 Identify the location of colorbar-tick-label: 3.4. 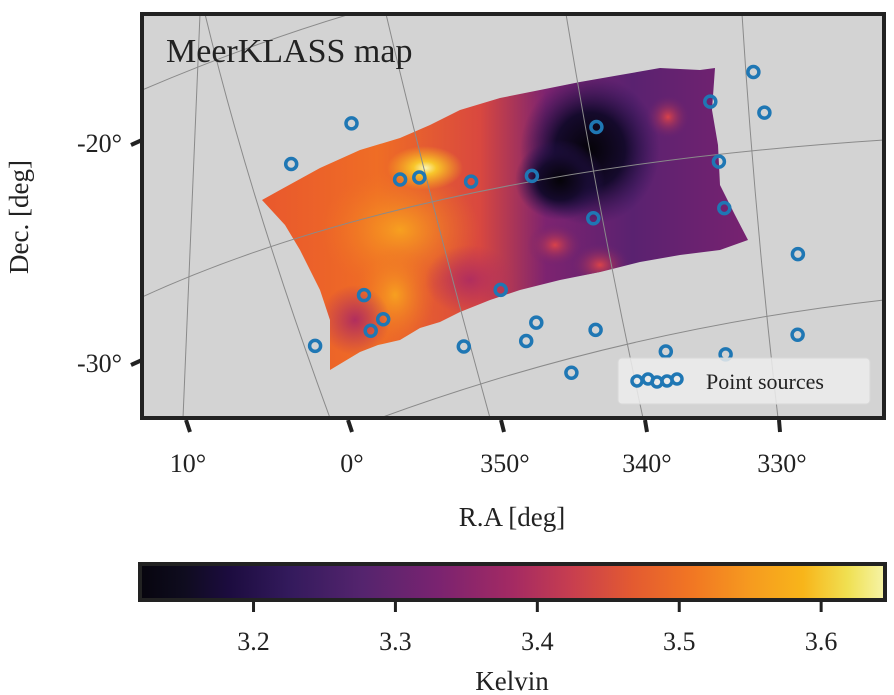
(537, 641).